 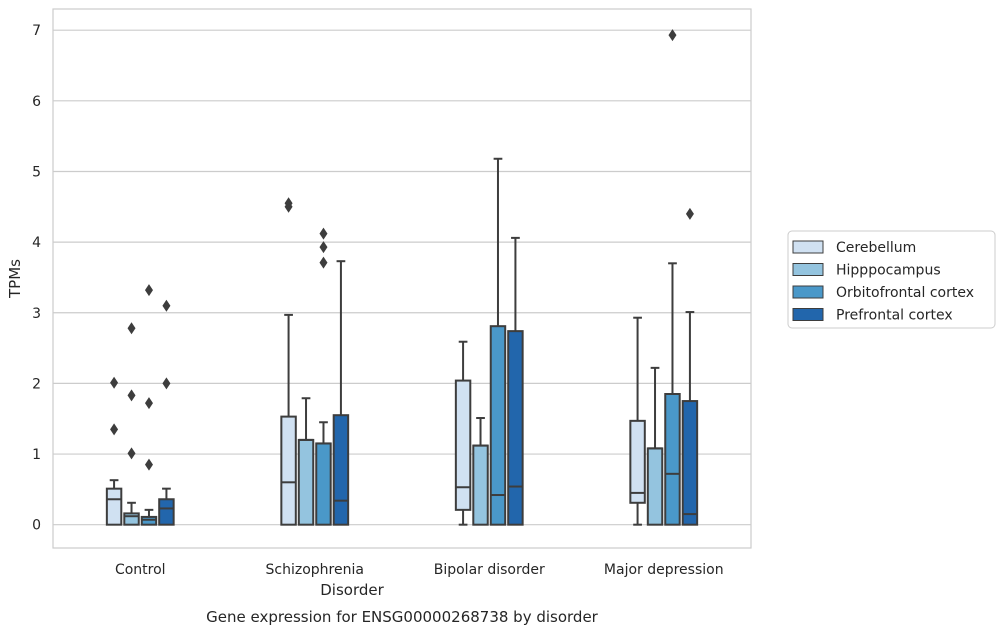 I want to click on y-tick-label-4: 4, so click(x=36, y=243).